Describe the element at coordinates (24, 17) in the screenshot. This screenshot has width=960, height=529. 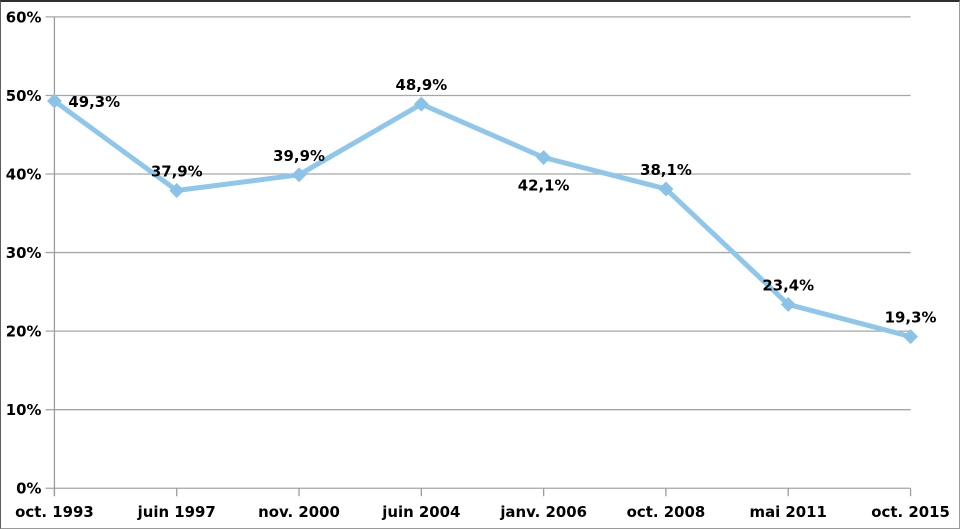
I see `y-axis-tick-label: 60%` at that location.